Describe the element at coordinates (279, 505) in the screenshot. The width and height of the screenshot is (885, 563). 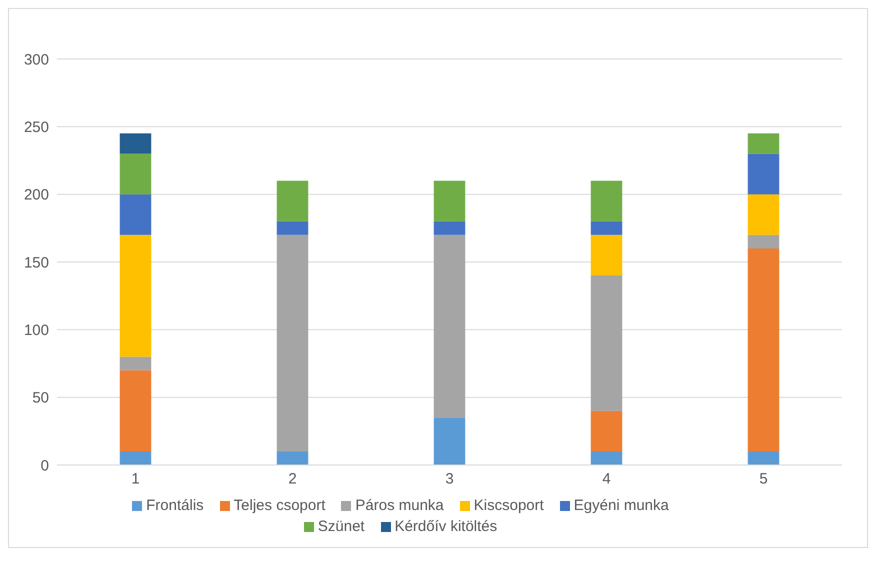
I see `legend-label: Teljes csoport` at that location.